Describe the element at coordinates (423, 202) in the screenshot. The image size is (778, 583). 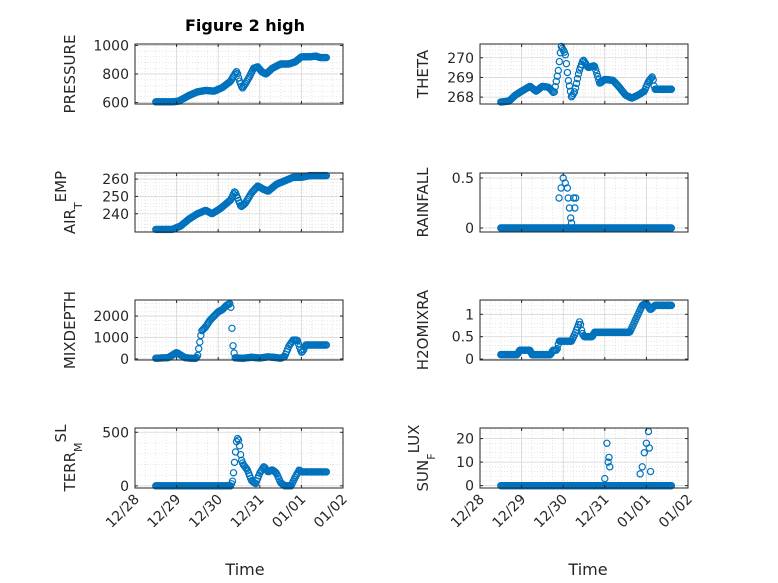
I see `y-axis-label: RAINFALL` at that location.